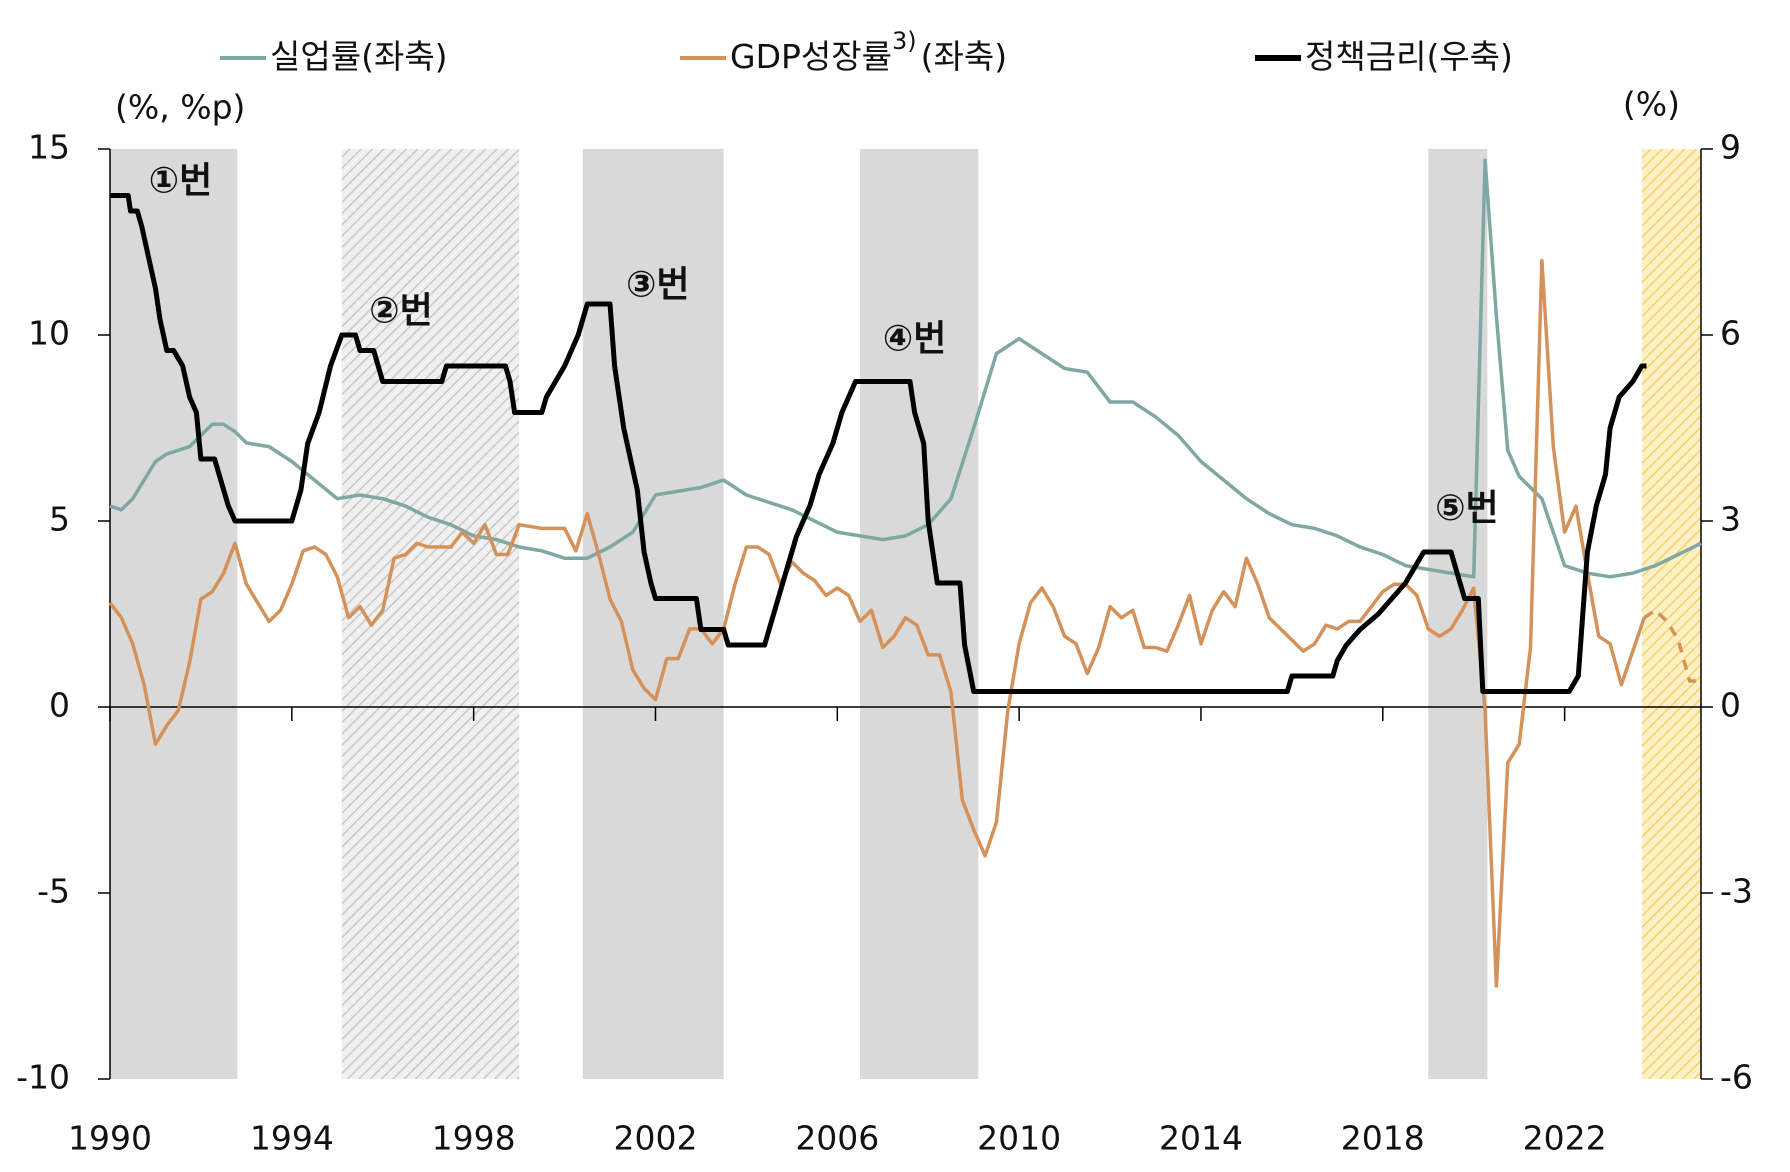  What do you see at coordinates (915, 339) in the screenshot?
I see `annotation: ④번` at bounding box center [915, 339].